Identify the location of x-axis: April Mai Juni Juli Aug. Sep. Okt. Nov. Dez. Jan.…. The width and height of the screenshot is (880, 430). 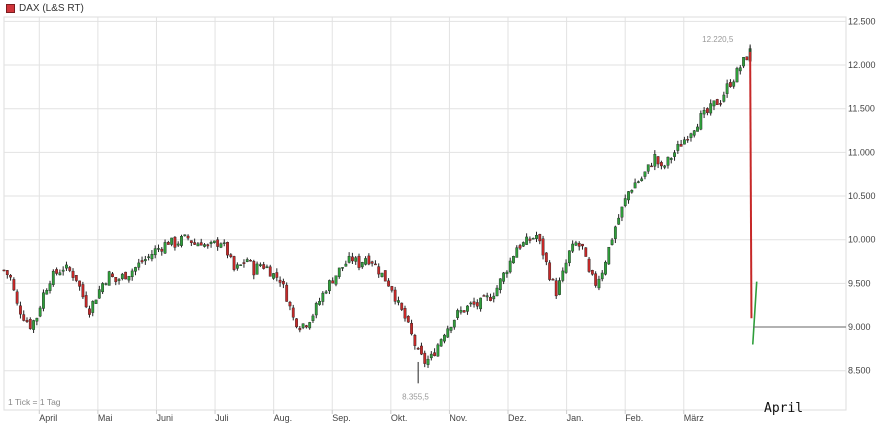
(371, 416).